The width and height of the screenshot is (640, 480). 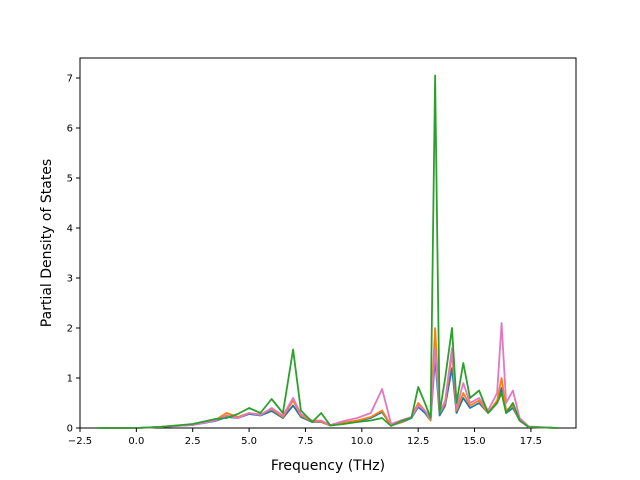 I want to click on y-tick-label: 7, so click(x=70, y=79).